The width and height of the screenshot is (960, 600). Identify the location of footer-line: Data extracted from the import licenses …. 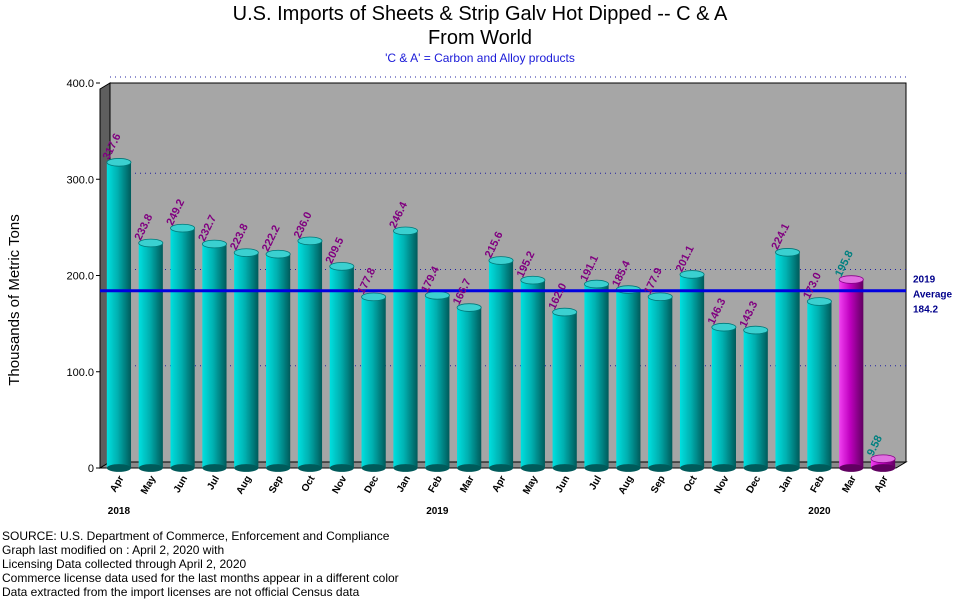
(181, 592).